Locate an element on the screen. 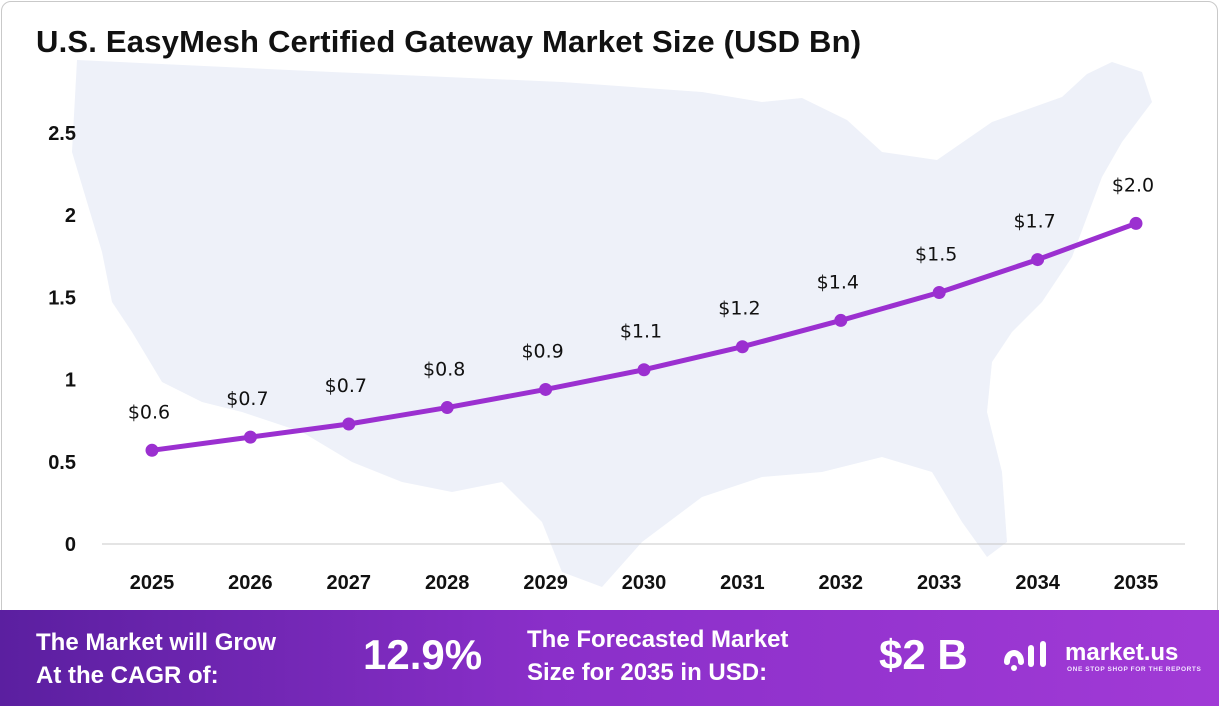  forecast-label-line2: Size for 2035 in USD: is located at coordinates (647, 672).